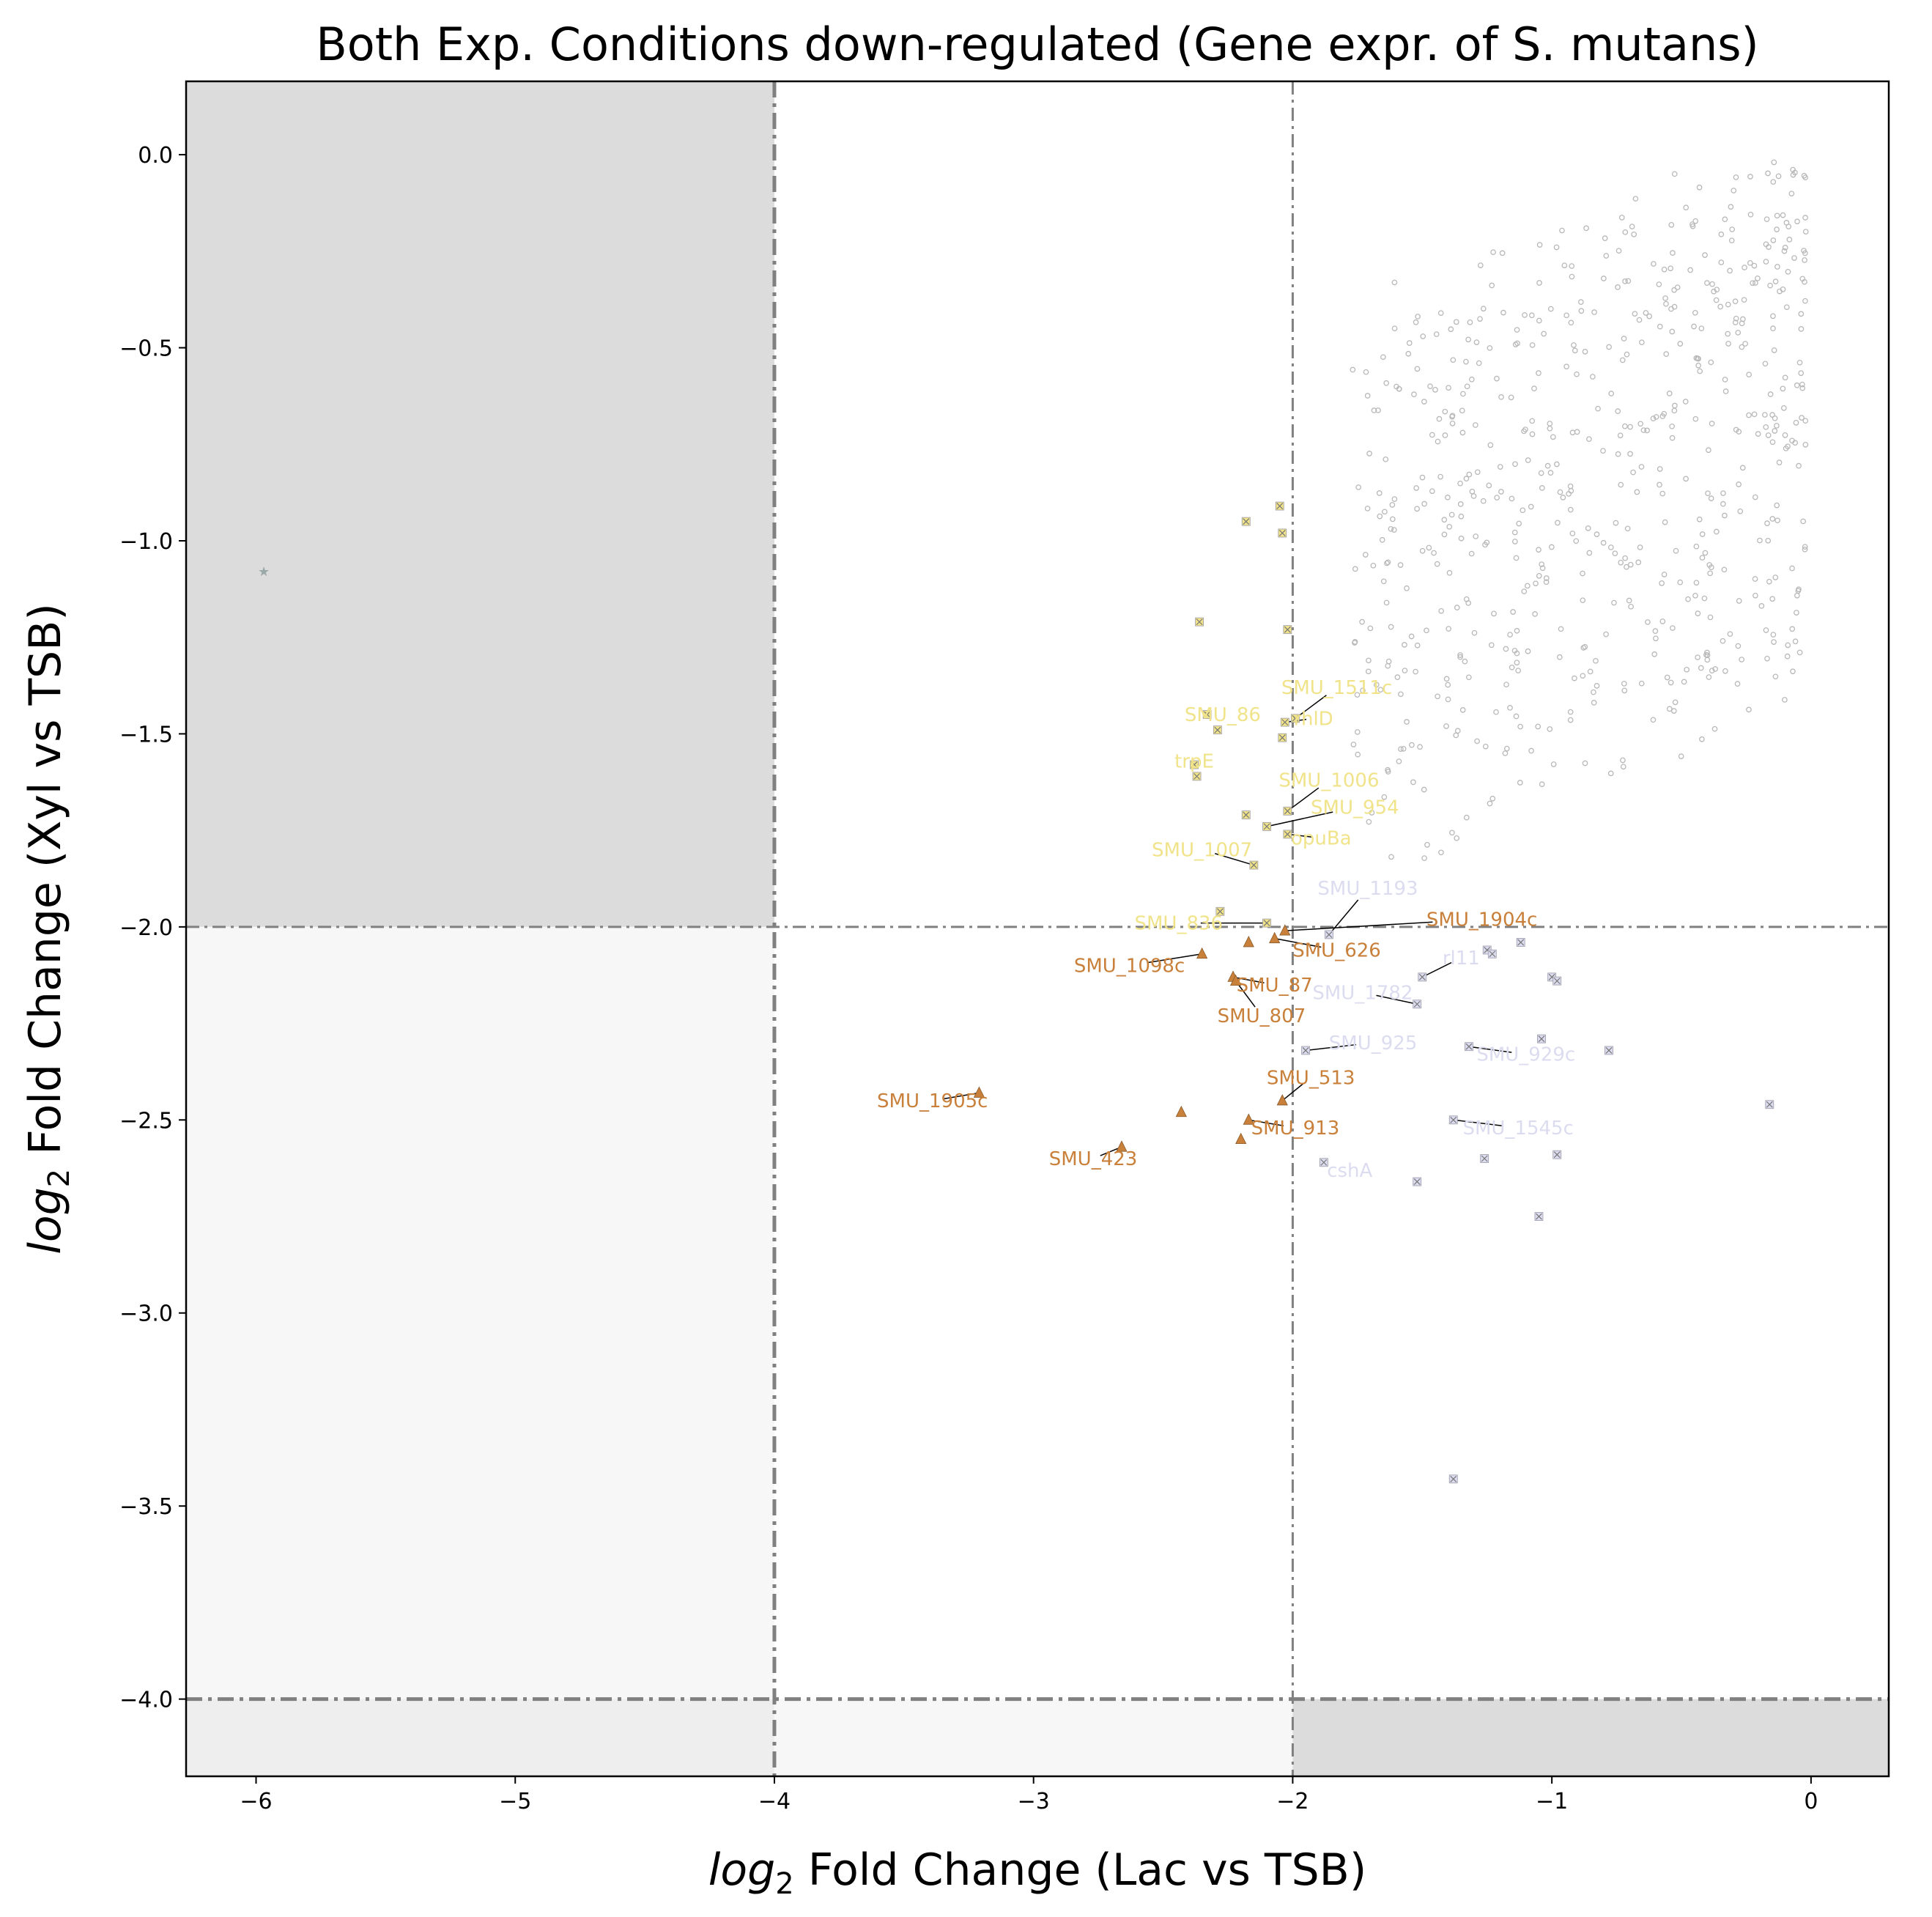 The height and width of the screenshot is (1917, 1932). I want to click on x-tick-label: −5, so click(515, 1801).